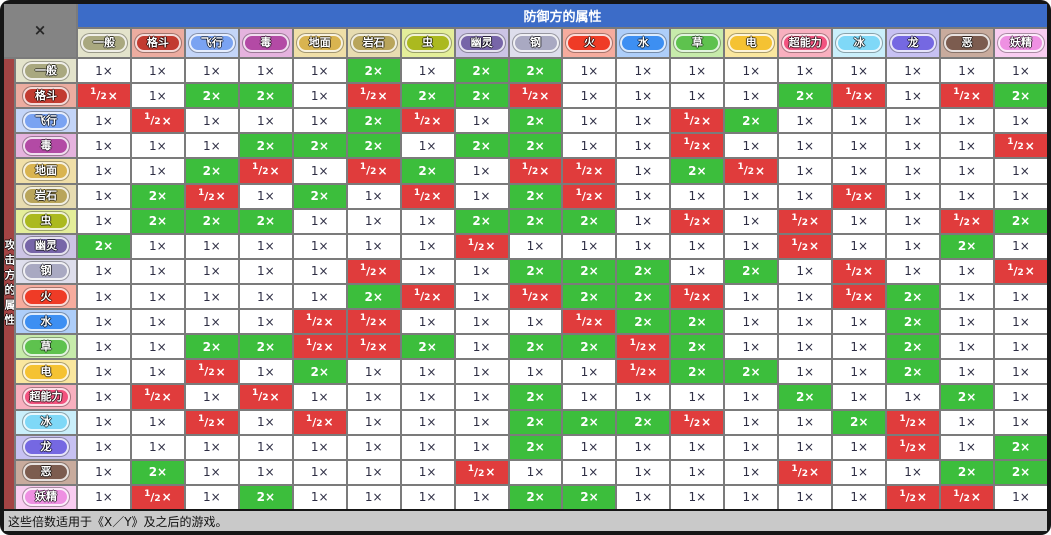  Describe the element at coordinates (211, 497) in the screenshot. I see `cell-fairy-vs-flying: 1×` at that location.